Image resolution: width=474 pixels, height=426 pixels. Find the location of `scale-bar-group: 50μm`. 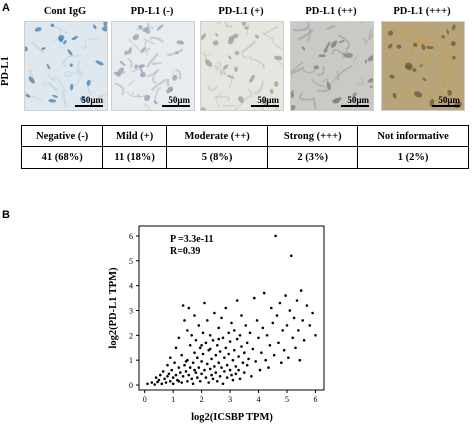

scale-bar-group: 50μm is located at coordinates (355, 101).